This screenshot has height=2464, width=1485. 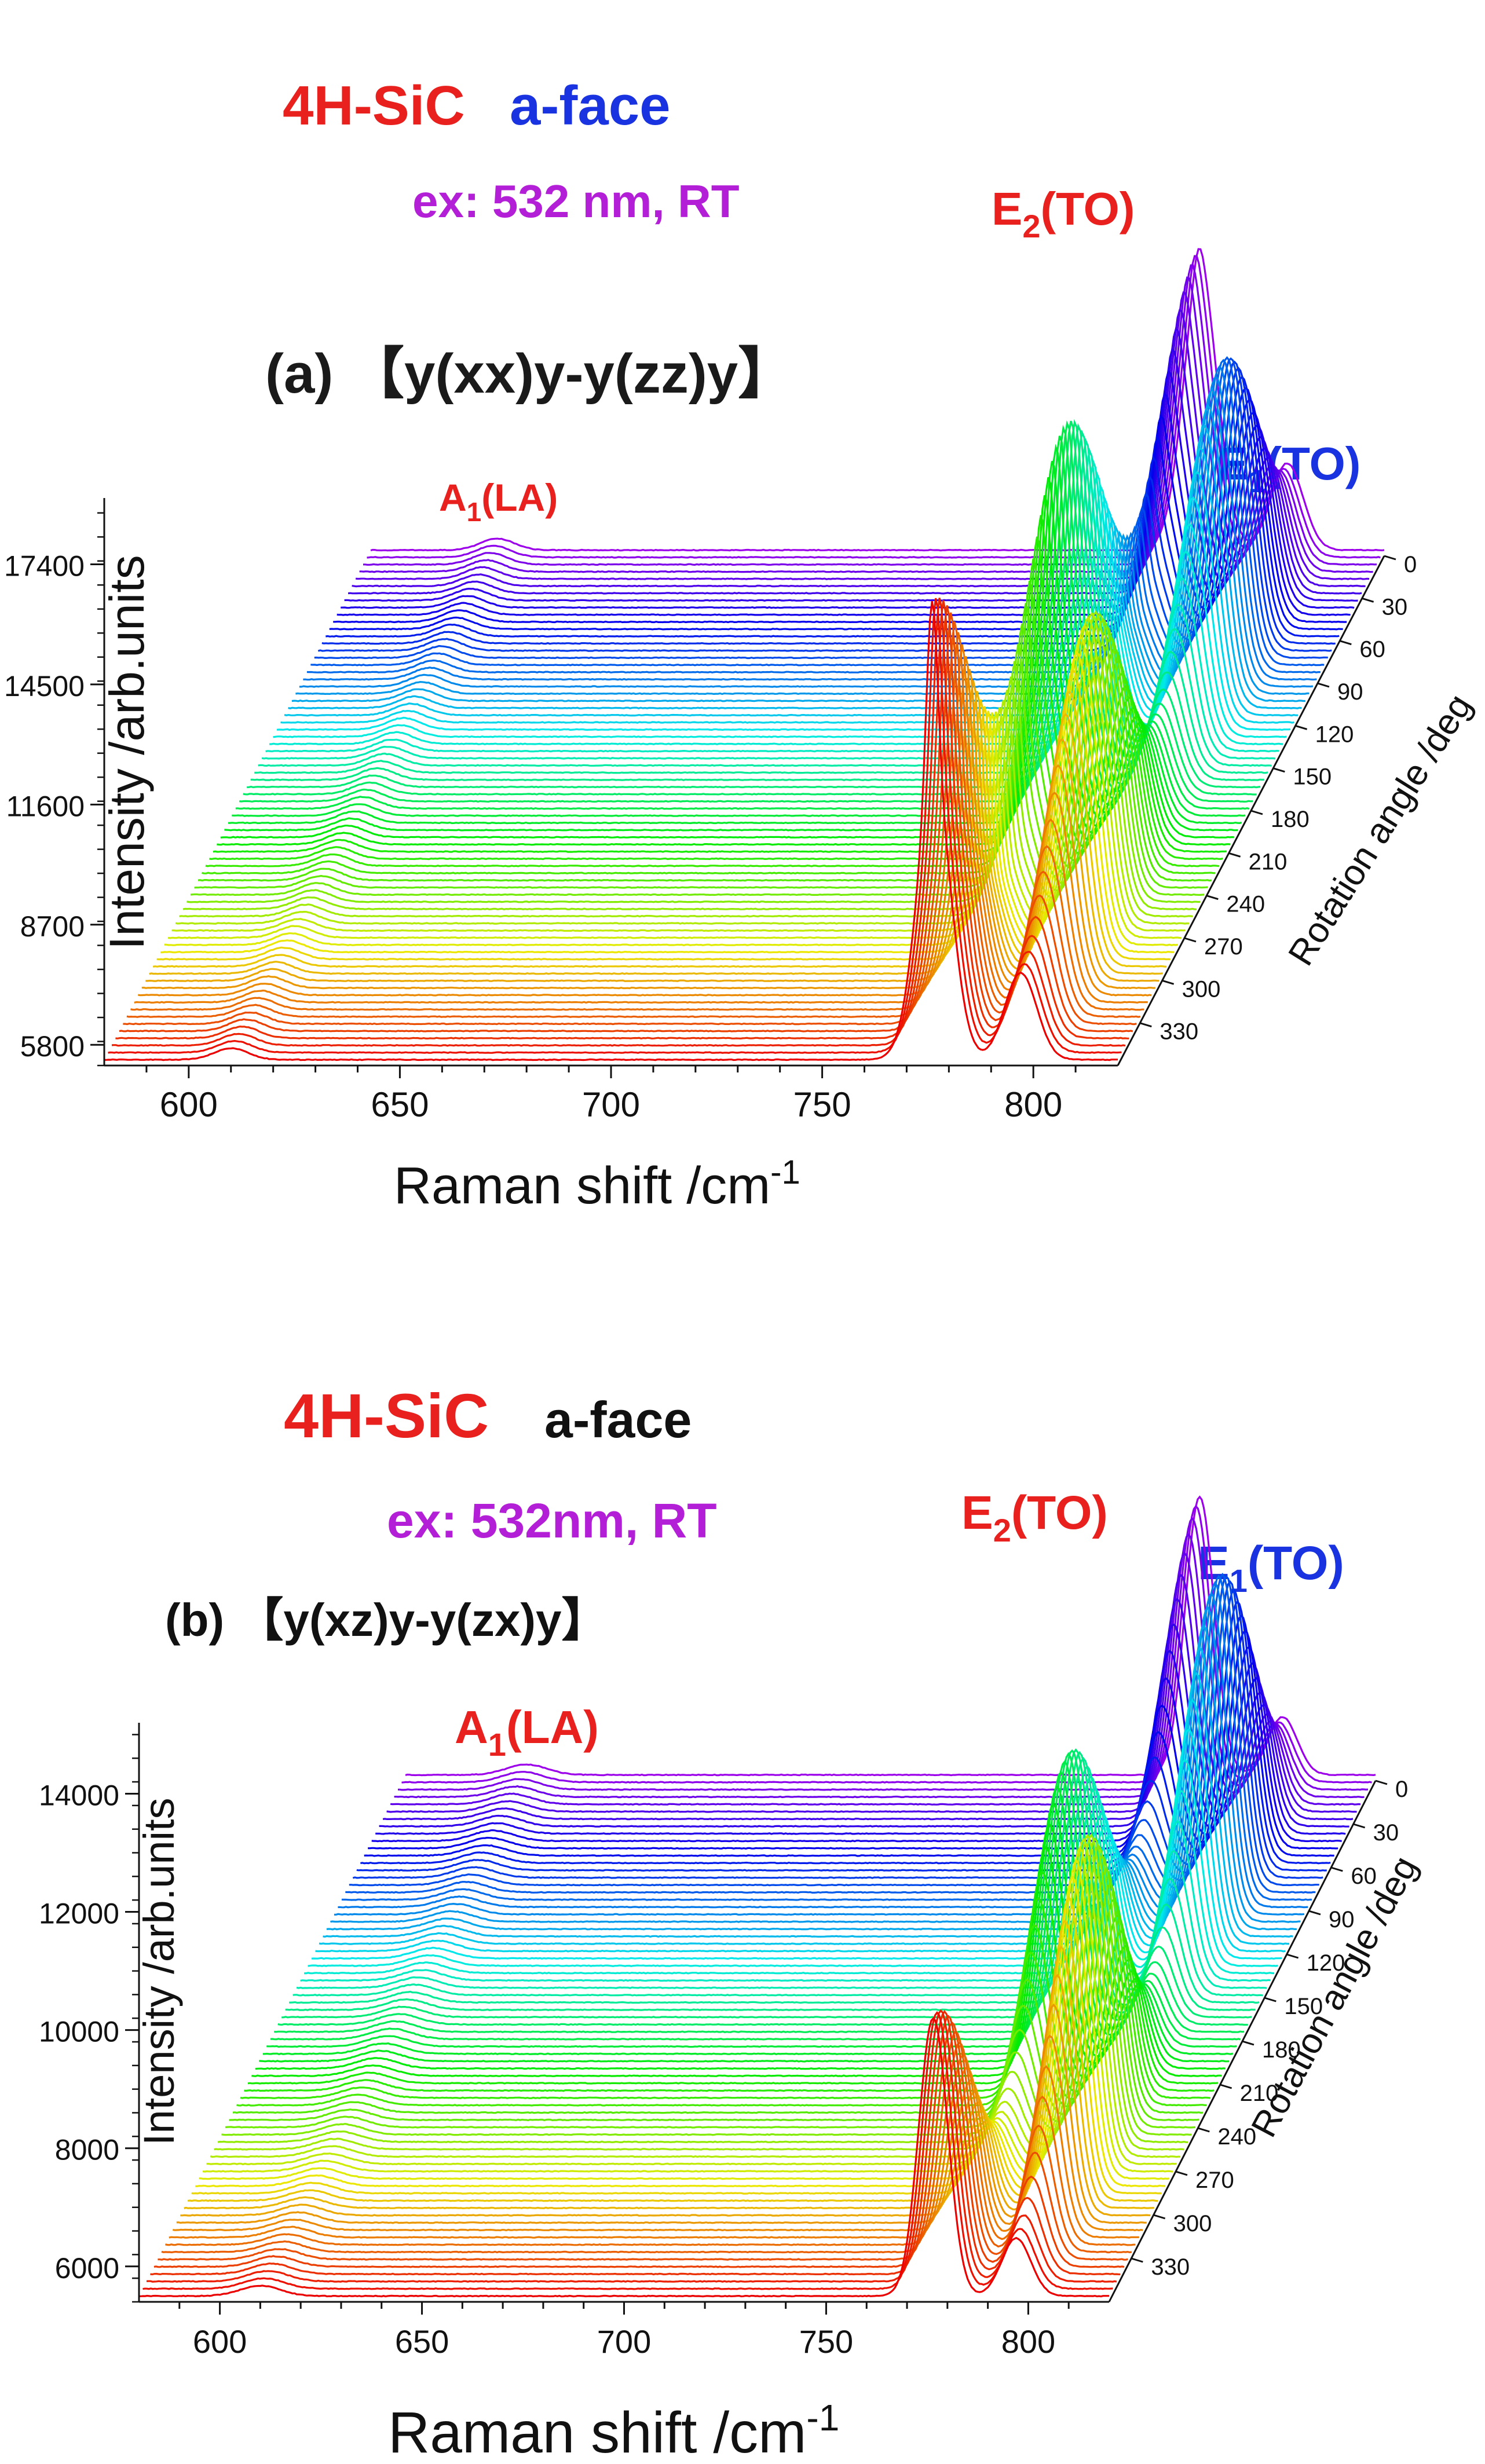 I want to click on panel-a-angle-ticks: 0 30 60 90 120 150 180 210 240 270 300 330, so click(x=1278, y=798).